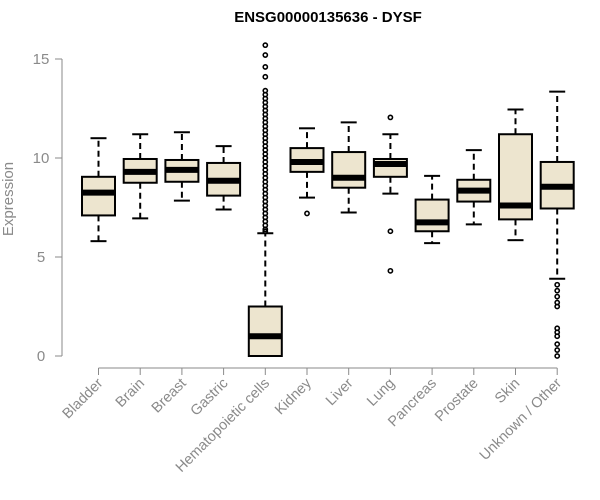 The width and height of the screenshot is (600, 500). I want to click on y-tick-label: 15, so click(41, 59).